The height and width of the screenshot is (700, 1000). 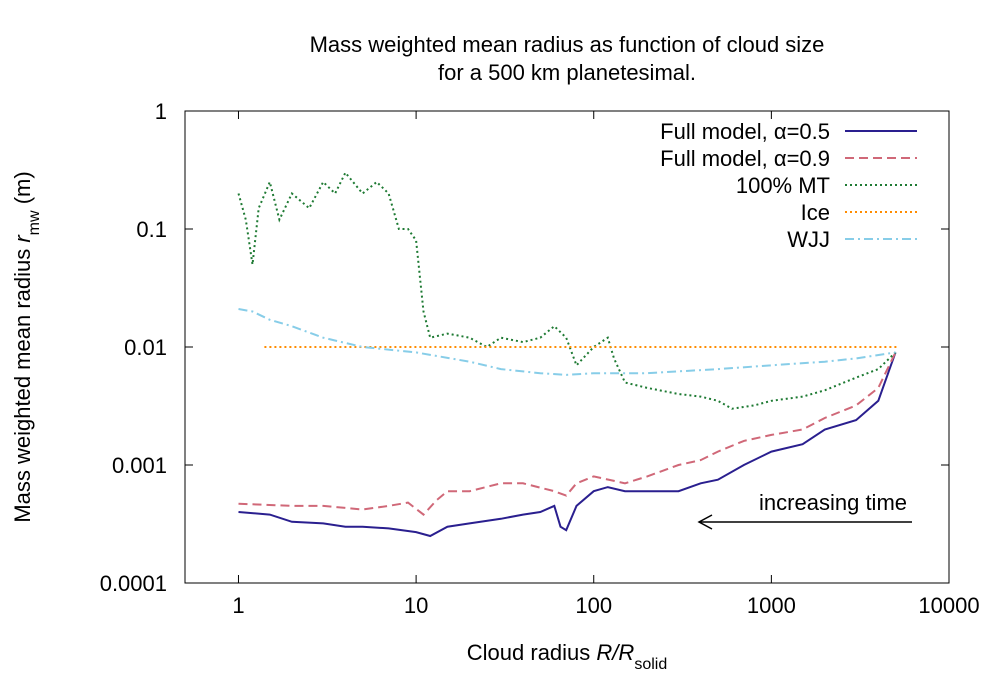 What do you see at coordinates (567, 342) in the screenshot?
I see `series-line` at bounding box center [567, 342].